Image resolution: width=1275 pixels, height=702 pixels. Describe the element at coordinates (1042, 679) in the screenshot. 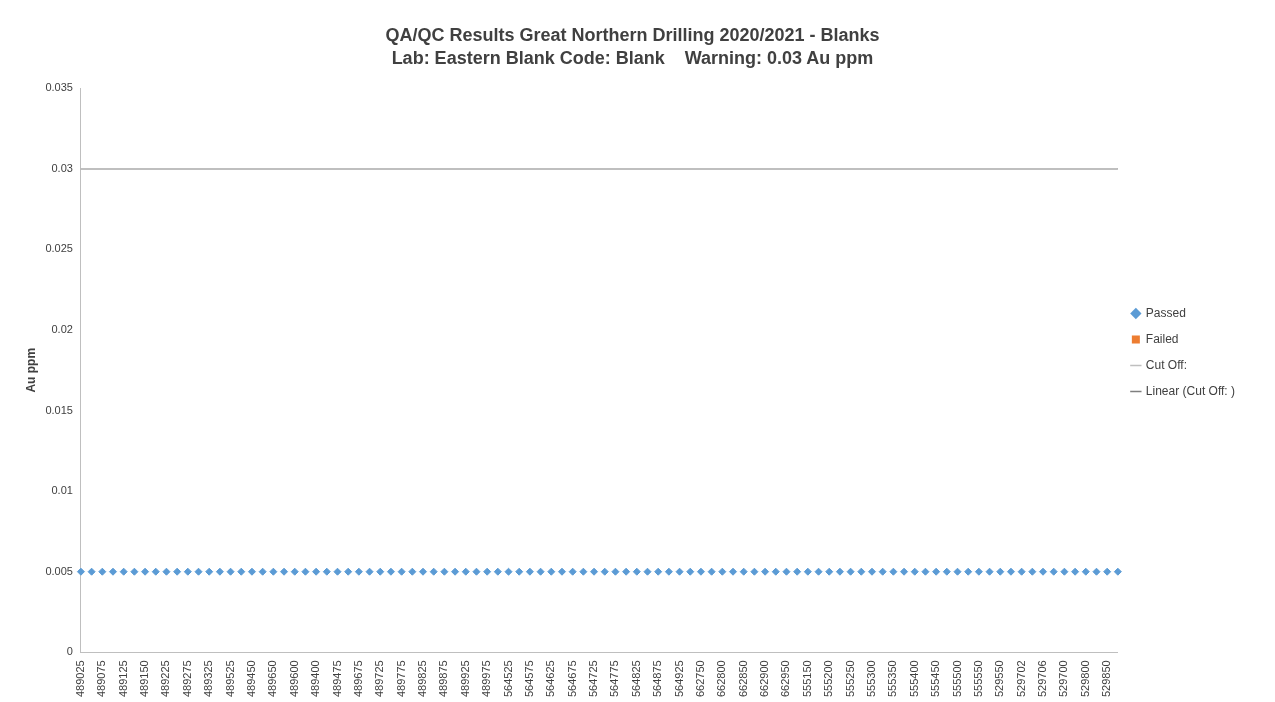

I see `x-tick-label: 529706` at that location.